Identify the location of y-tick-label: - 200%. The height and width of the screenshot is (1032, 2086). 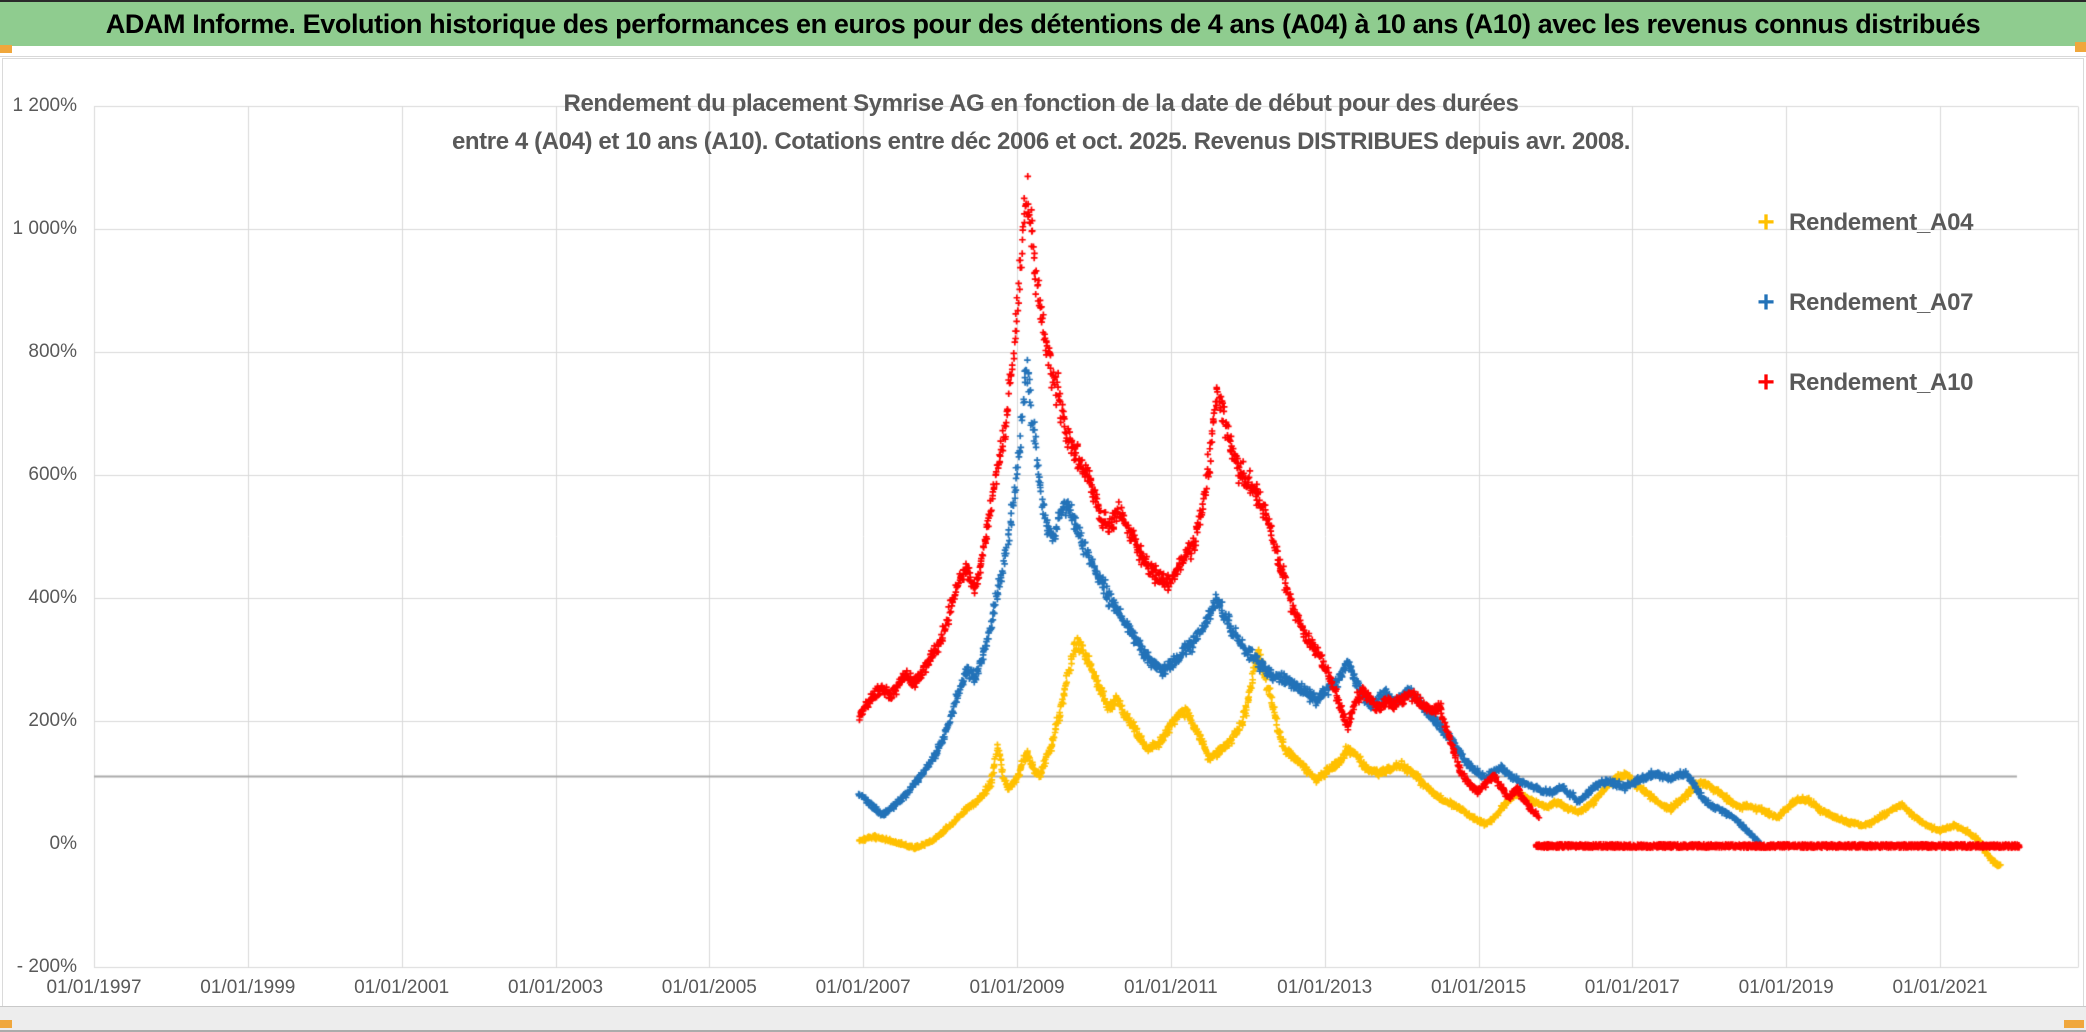
(46, 966).